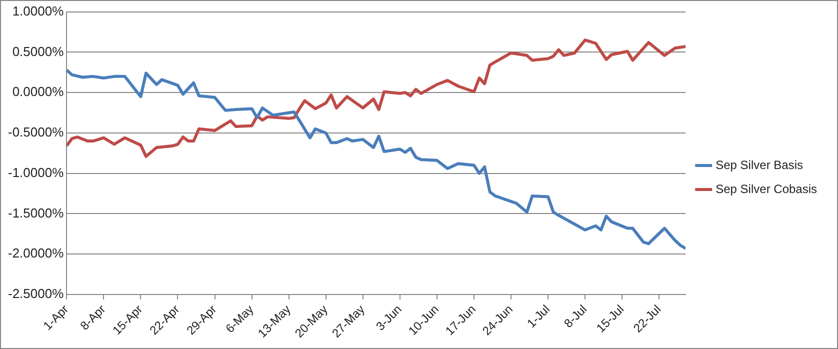 The width and height of the screenshot is (838, 349). What do you see at coordinates (38, 51) in the screenshot?
I see `y-tick-label: 0.5000%` at bounding box center [38, 51].